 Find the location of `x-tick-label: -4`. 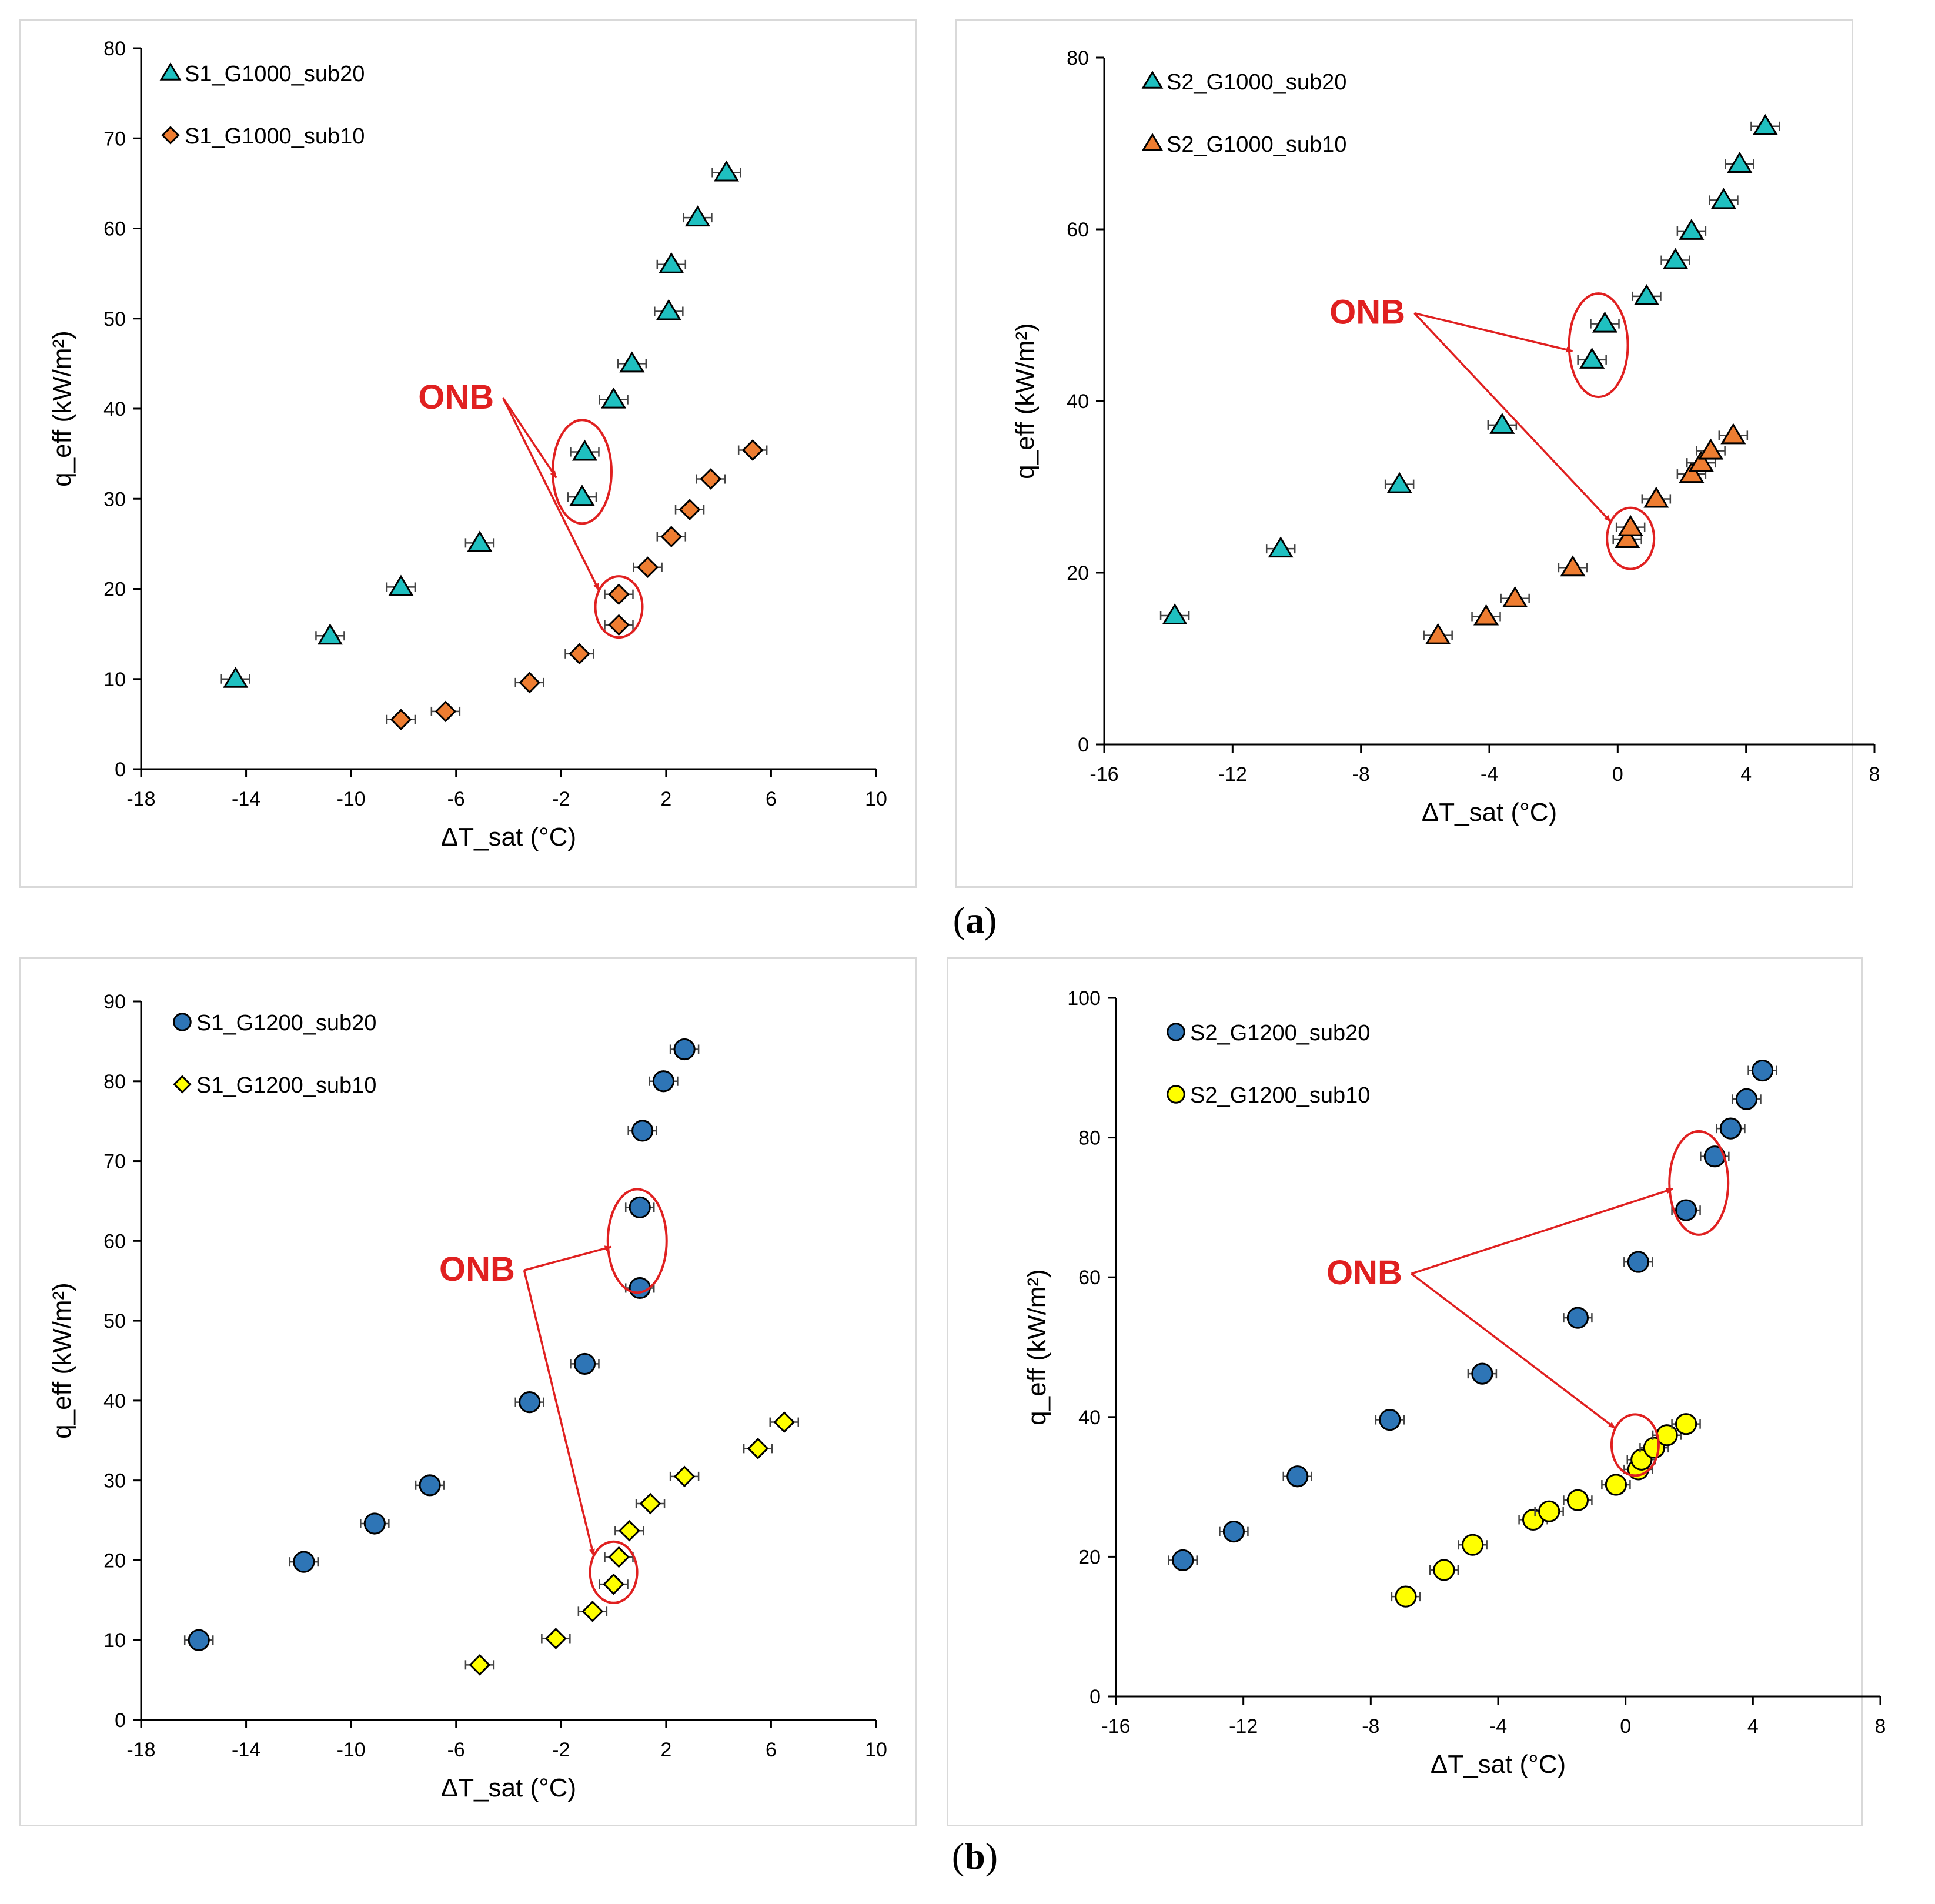

x-tick-label: -4 is located at coordinates (1498, 1727).